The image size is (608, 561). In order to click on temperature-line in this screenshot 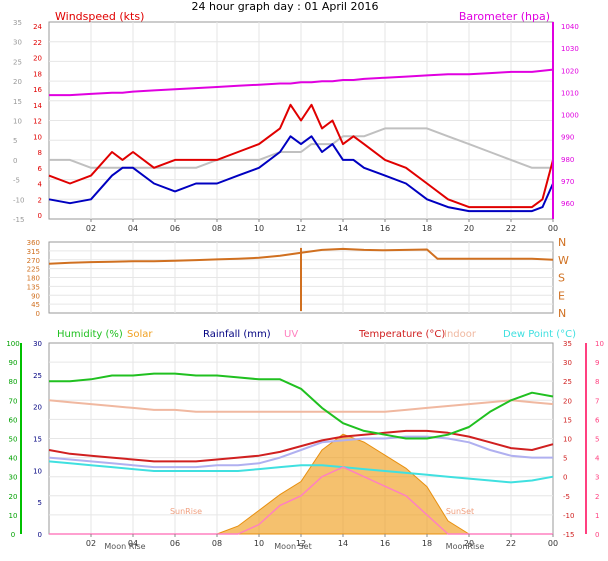, I will do `click(301, 446)`.